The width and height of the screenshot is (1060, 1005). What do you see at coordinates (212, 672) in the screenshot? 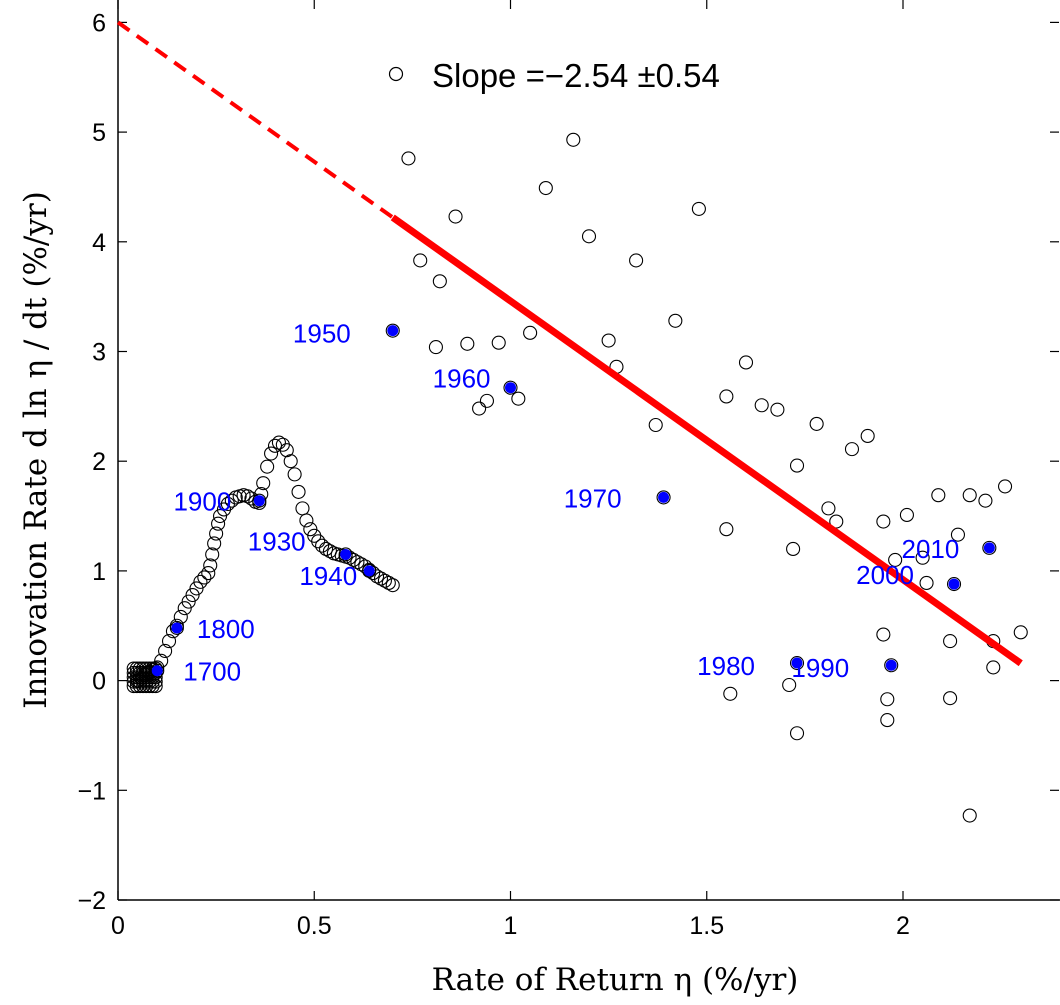
I see `year-label: 1700` at bounding box center [212, 672].